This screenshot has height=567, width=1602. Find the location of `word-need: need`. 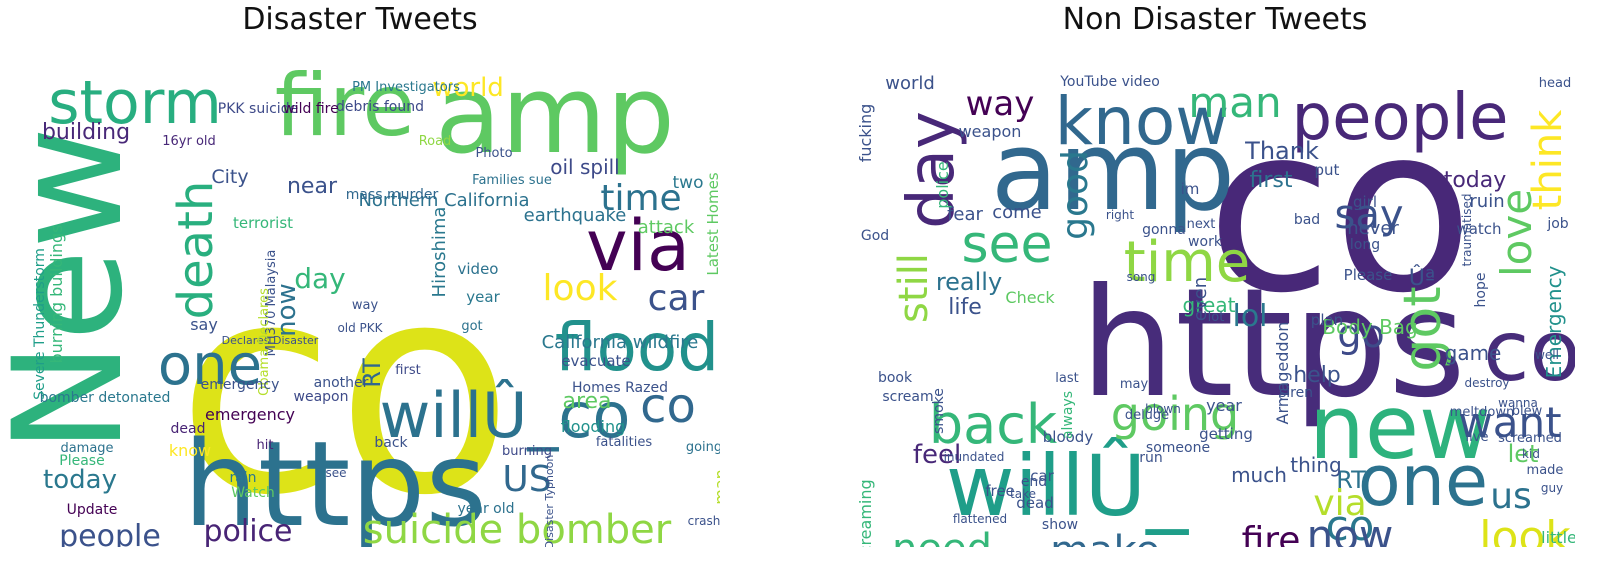

word-need: need is located at coordinates (942, 536).